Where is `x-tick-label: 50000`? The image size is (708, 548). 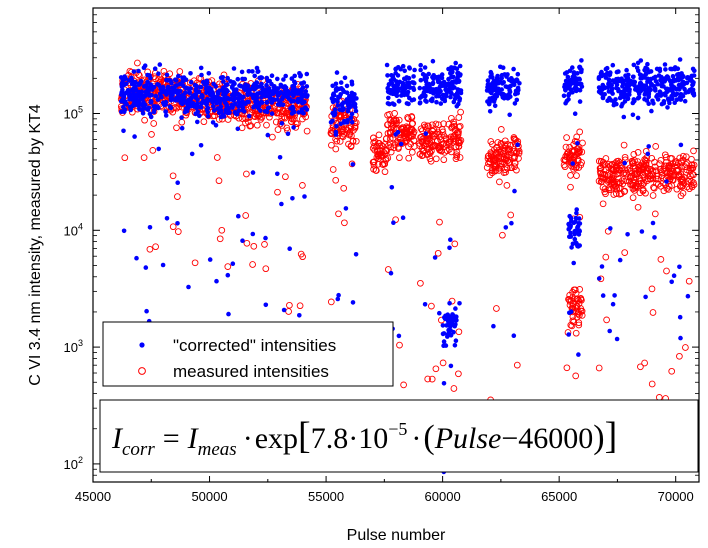 x-tick-label: 50000 is located at coordinates (209, 496).